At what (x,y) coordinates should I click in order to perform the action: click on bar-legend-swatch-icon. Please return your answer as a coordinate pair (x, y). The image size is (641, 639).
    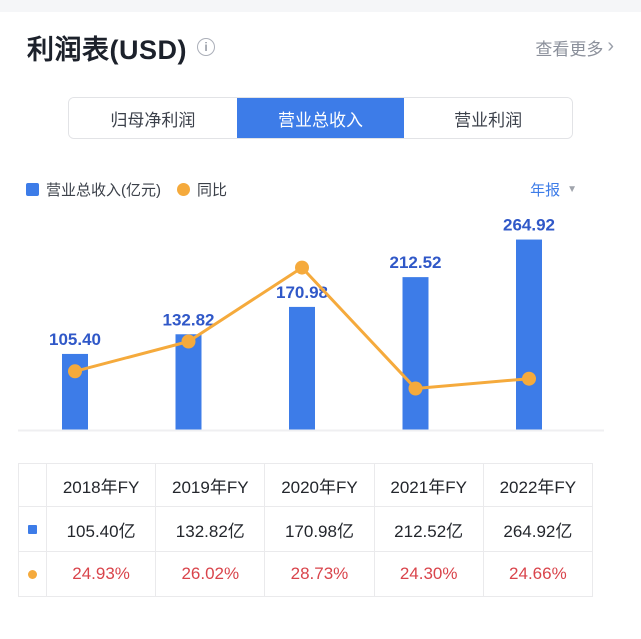
    Looking at the image, I should click on (32, 189).